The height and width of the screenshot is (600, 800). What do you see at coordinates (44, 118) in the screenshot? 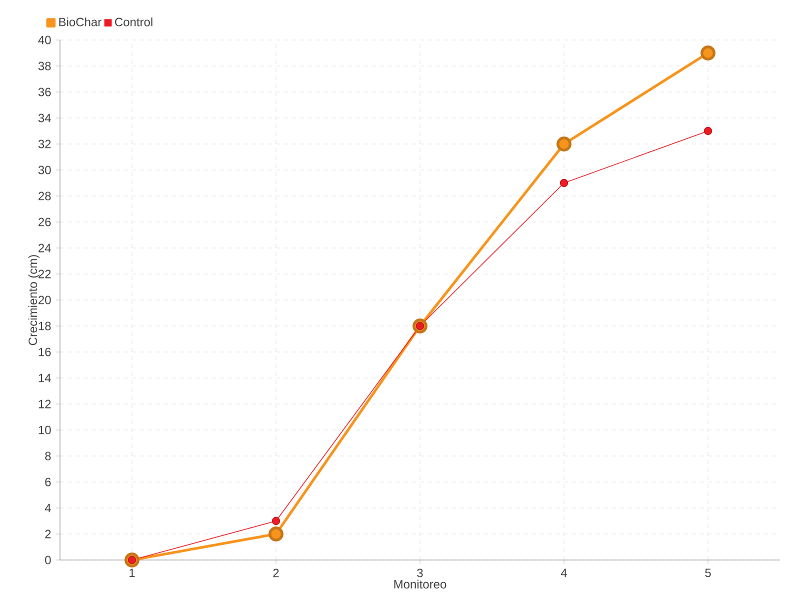
I see `y-tick-label: 34` at bounding box center [44, 118].